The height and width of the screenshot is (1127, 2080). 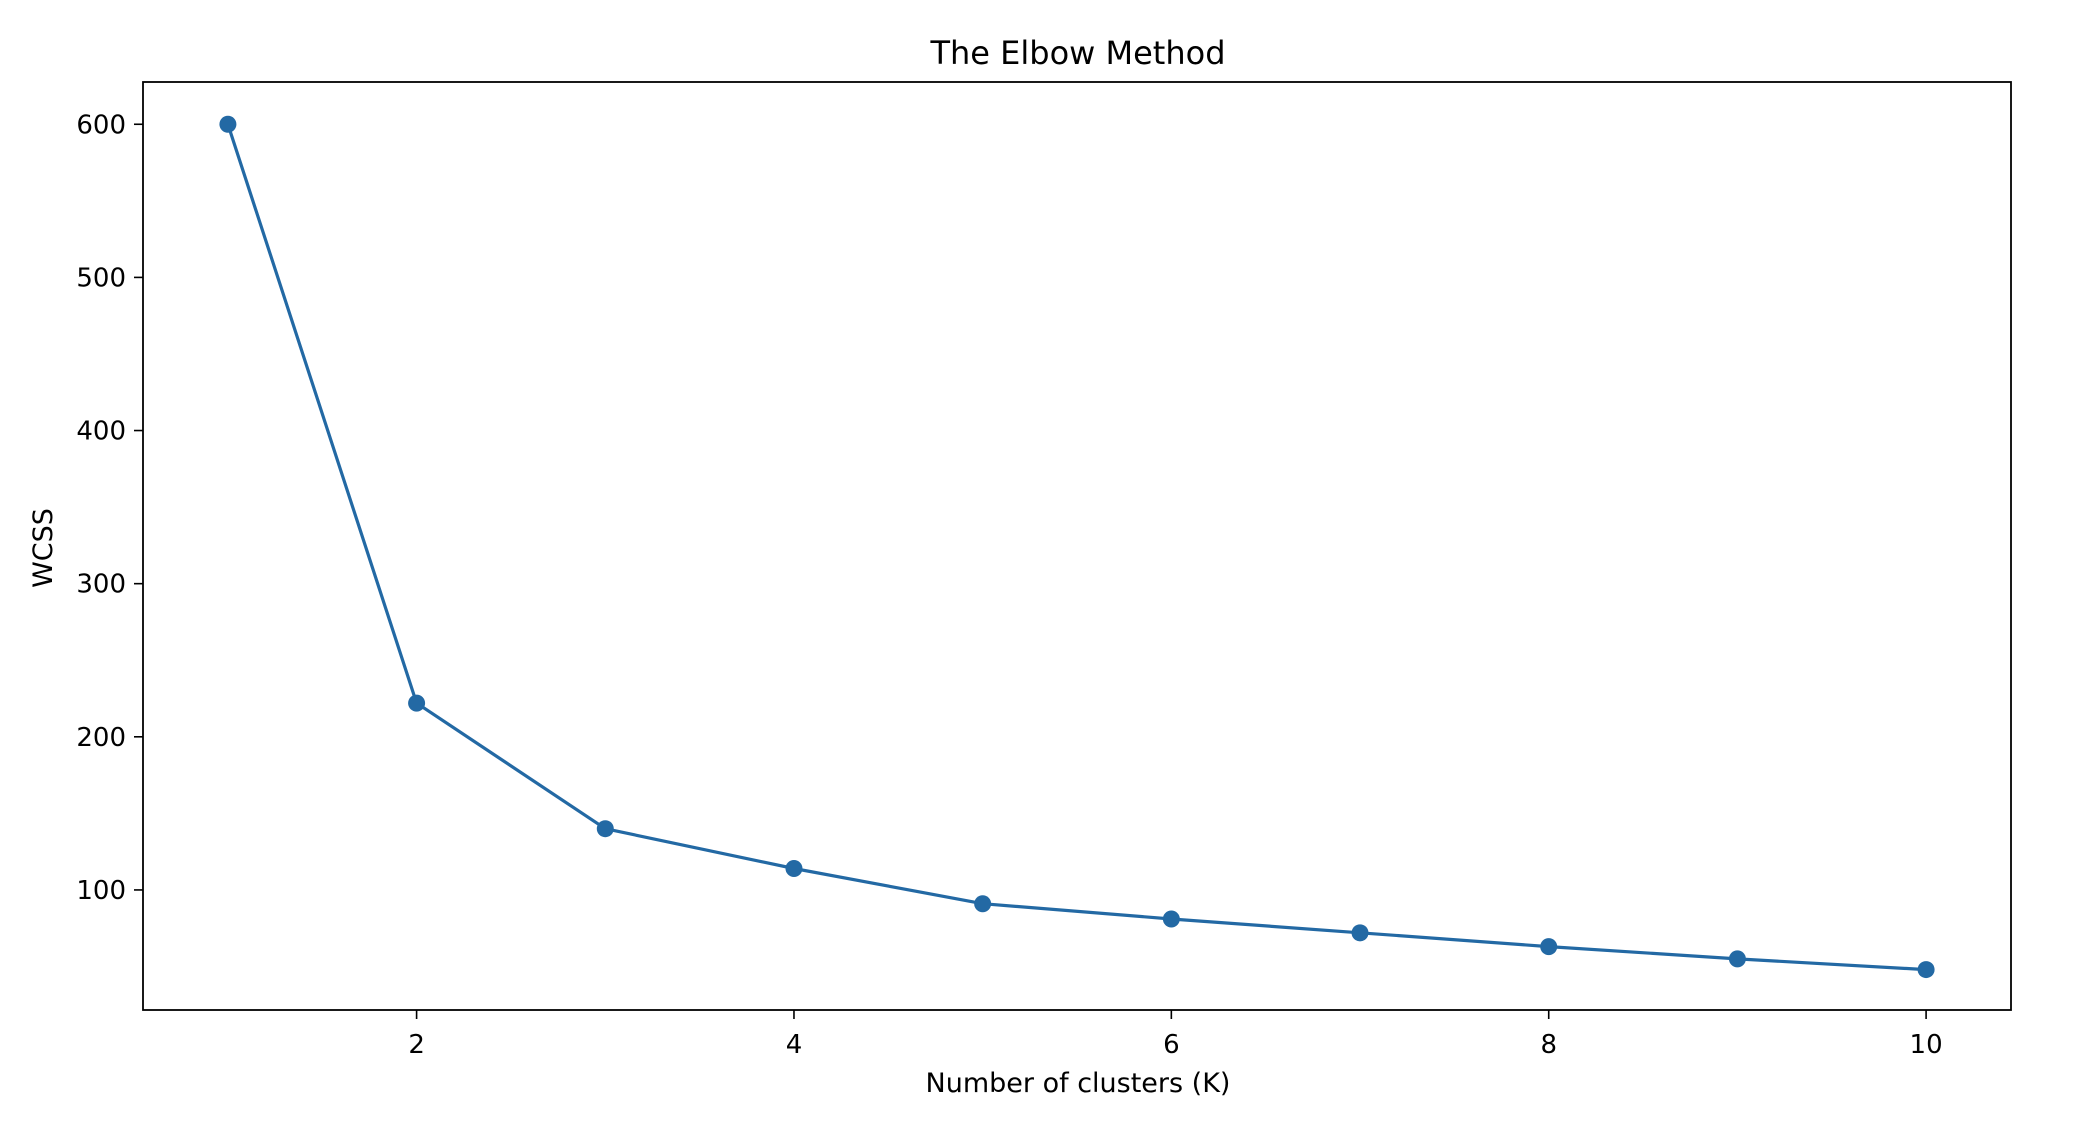 What do you see at coordinates (101, 432) in the screenshot?
I see `y-tick-label: 400` at bounding box center [101, 432].